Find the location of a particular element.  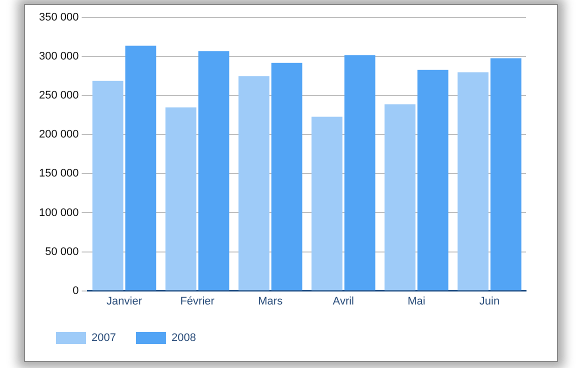

y-tick-label: 350 000 is located at coordinates (58, 18).